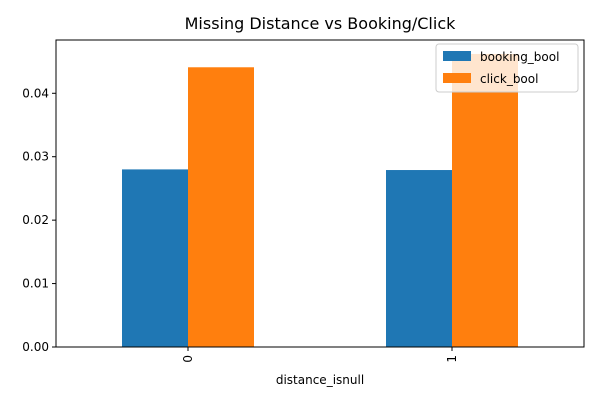 This screenshot has height=400, width=600. Describe the element at coordinates (457, 78) in the screenshot. I see `legend-swatch-click_bool` at that location.